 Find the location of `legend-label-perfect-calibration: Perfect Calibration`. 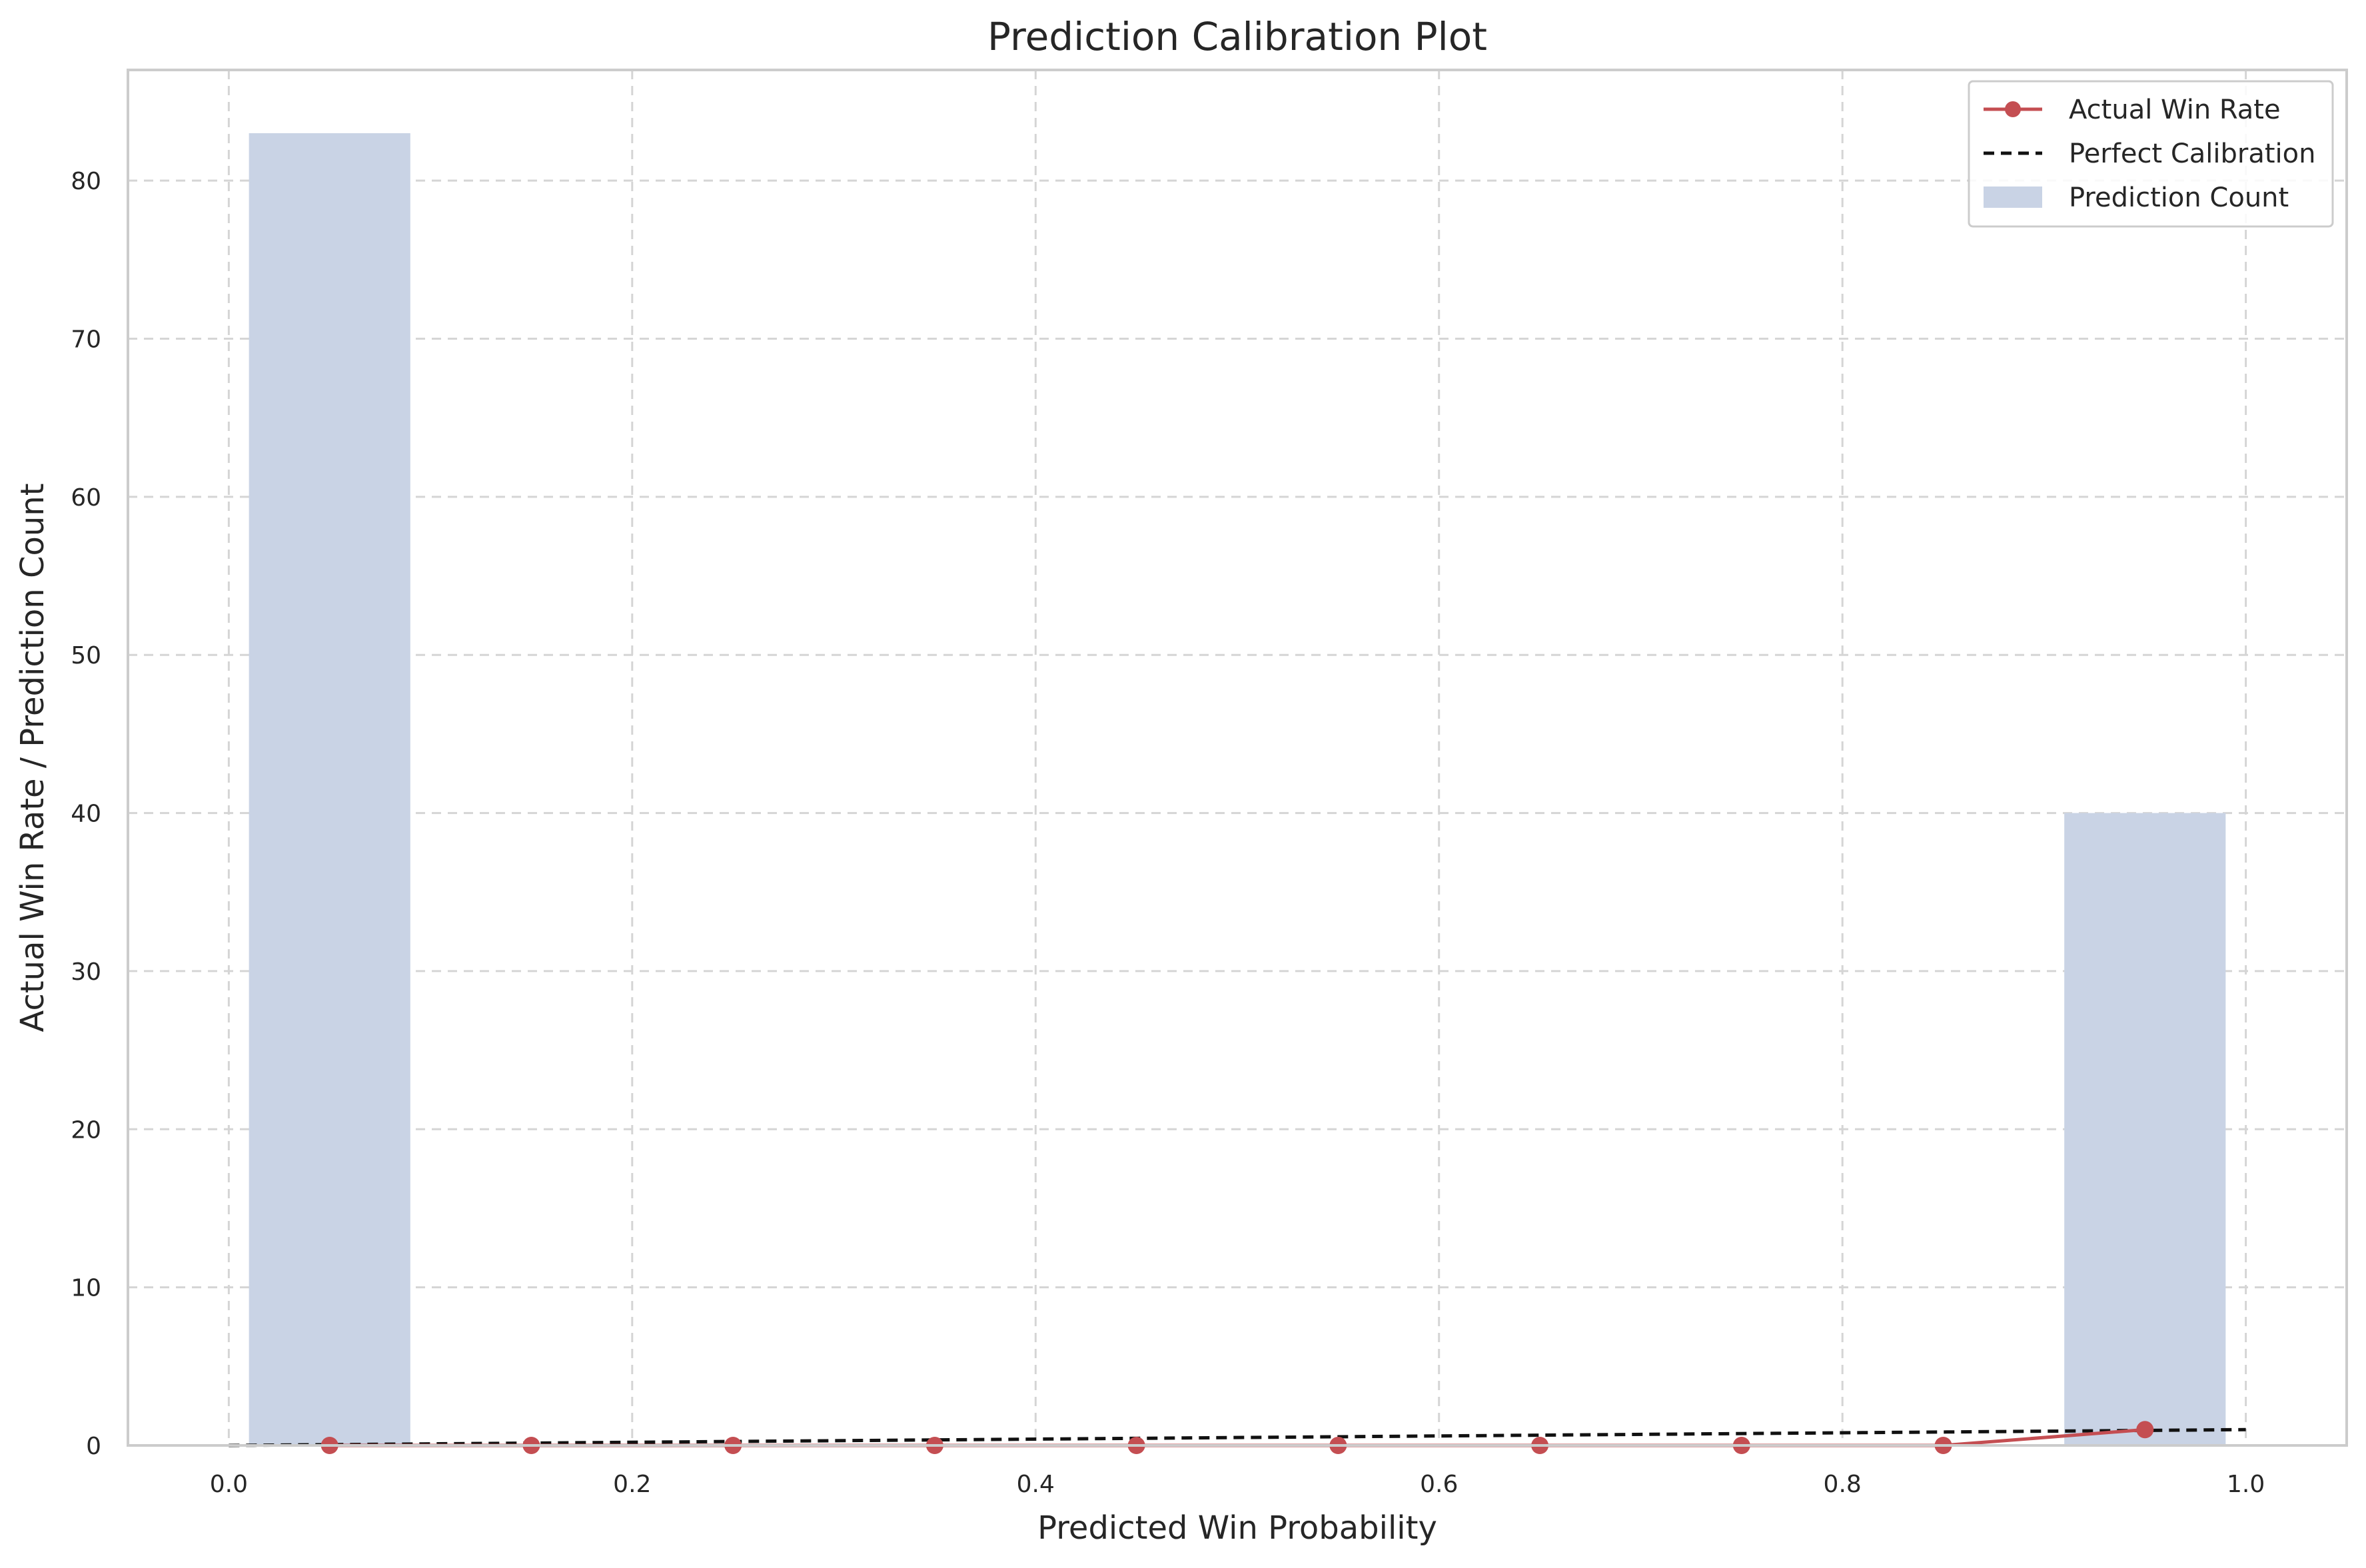

legend-label-perfect-calibration: Perfect Calibration is located at coordinates (2192, 154).